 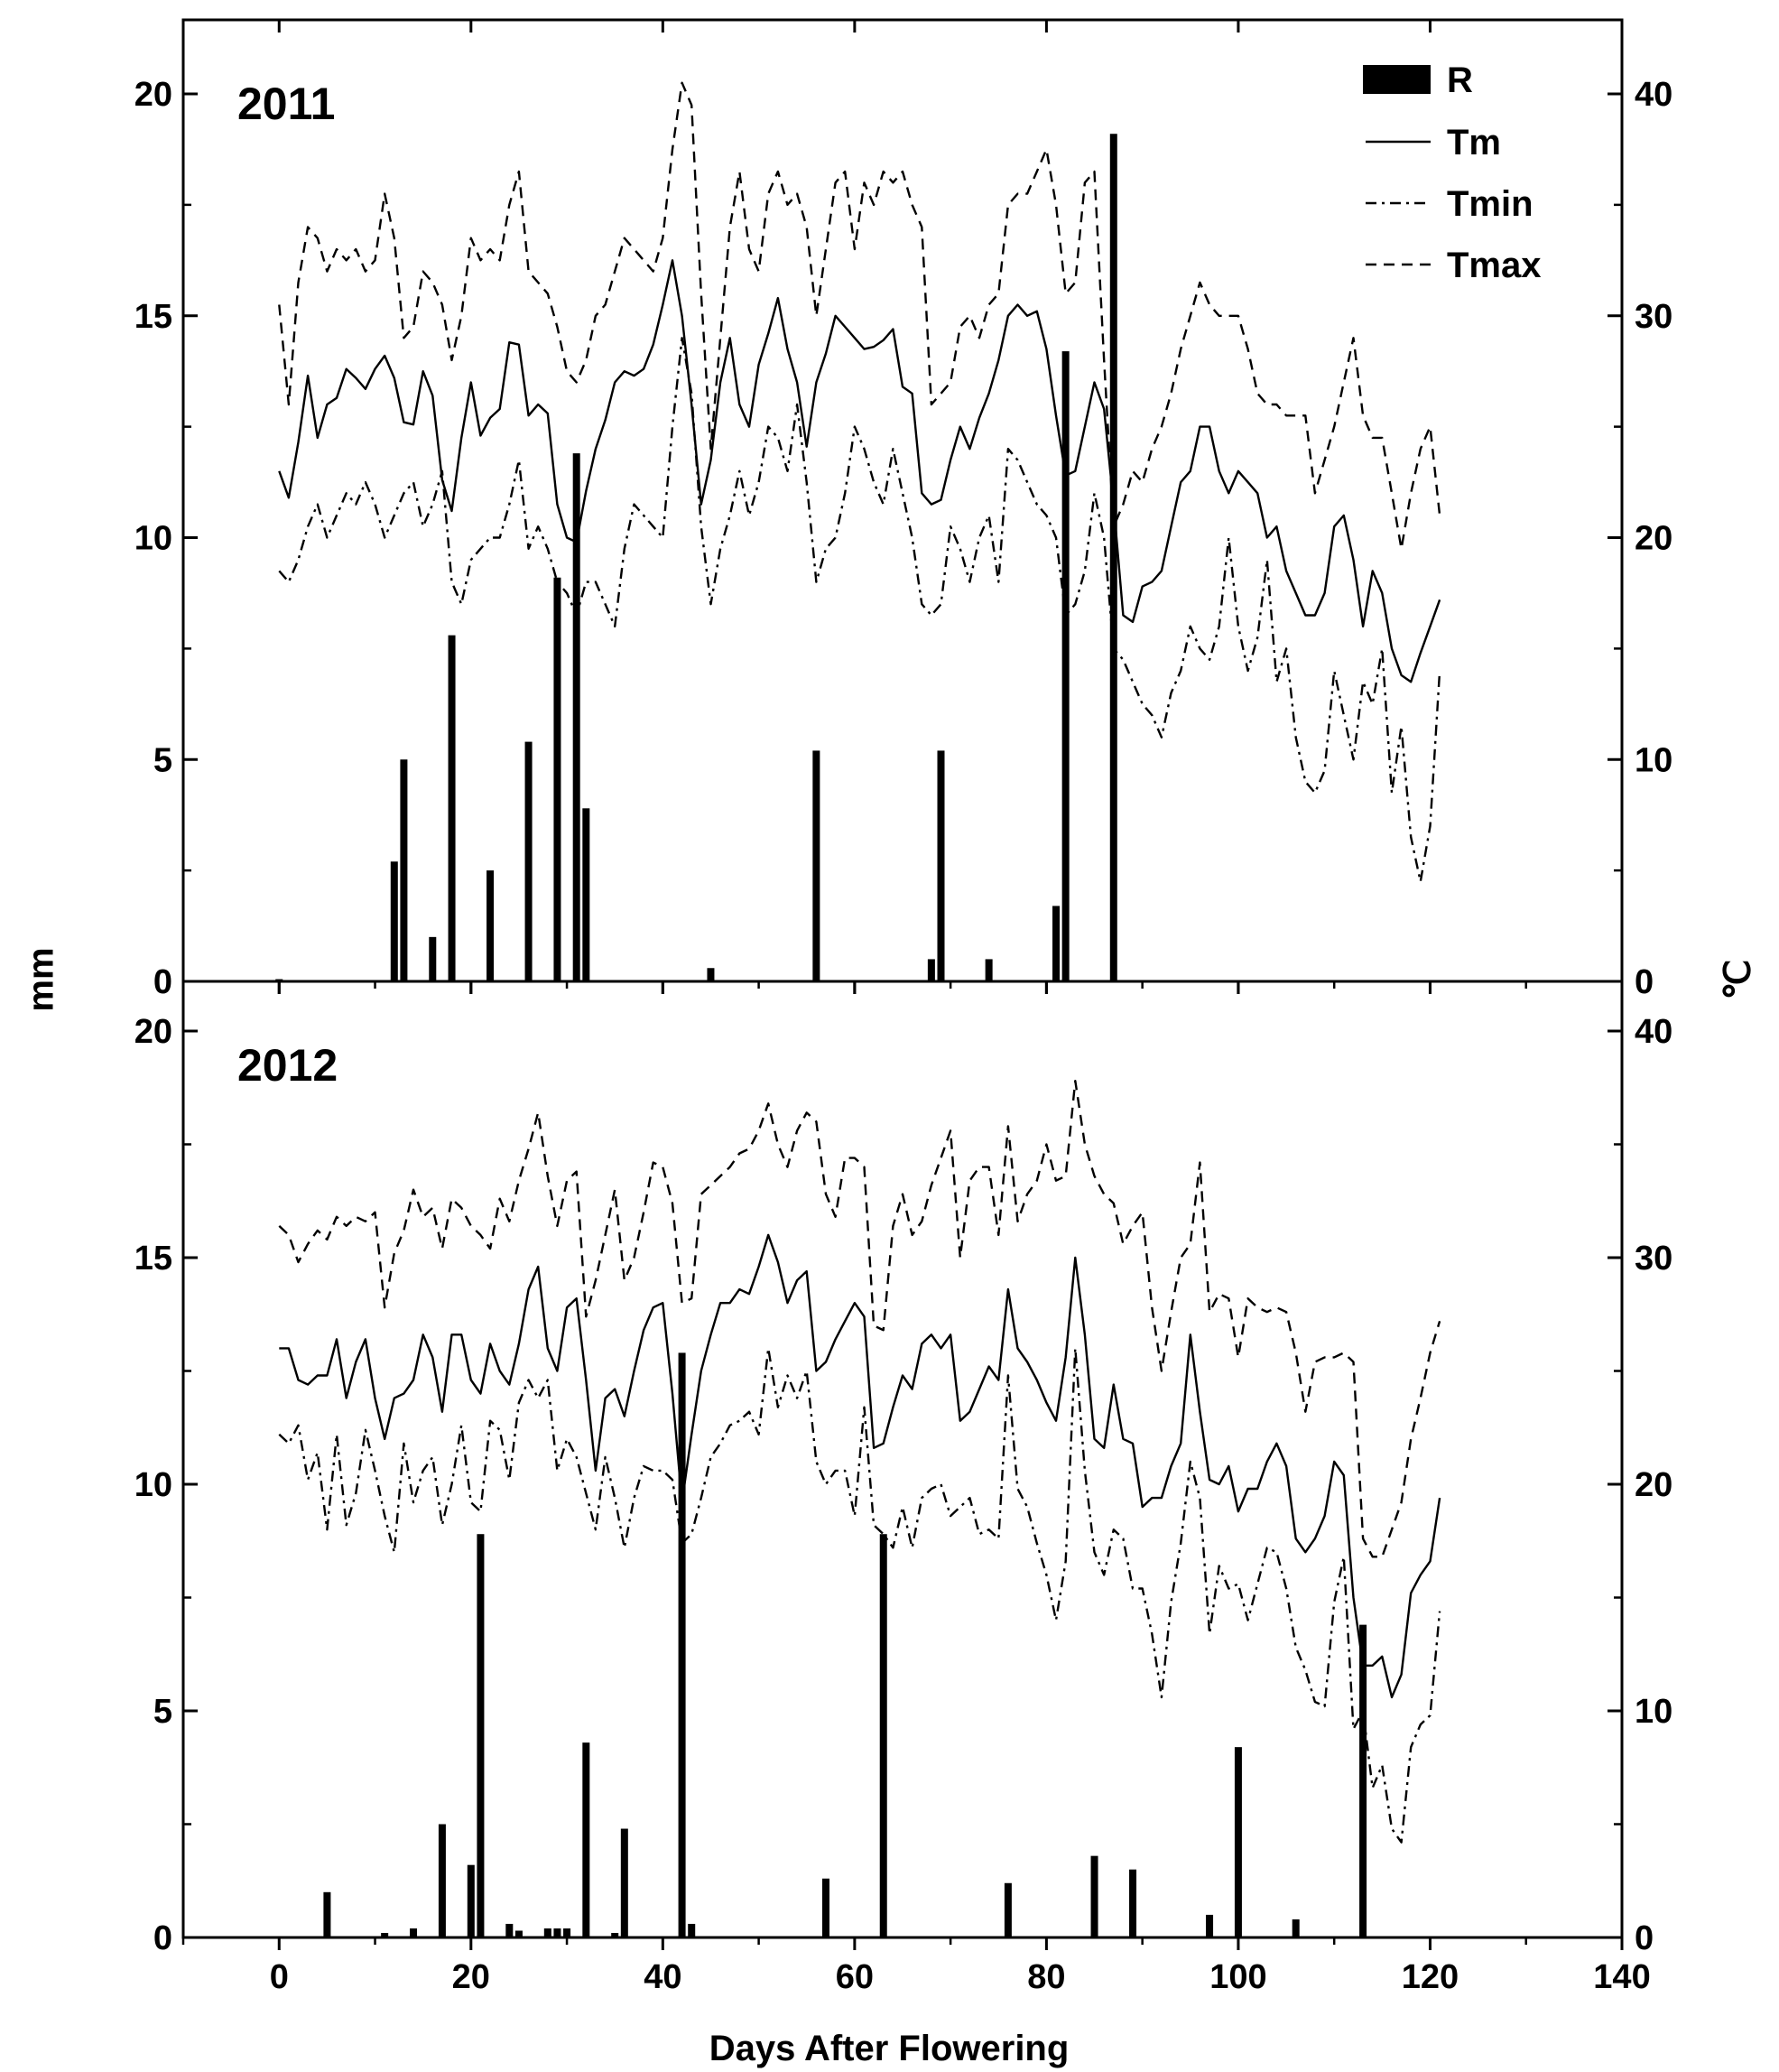 What do you see at coordinates (1490, 204) in the screenshot?
I see `legend-label-tmin: Tmin` at bounding box center [1490, 204].